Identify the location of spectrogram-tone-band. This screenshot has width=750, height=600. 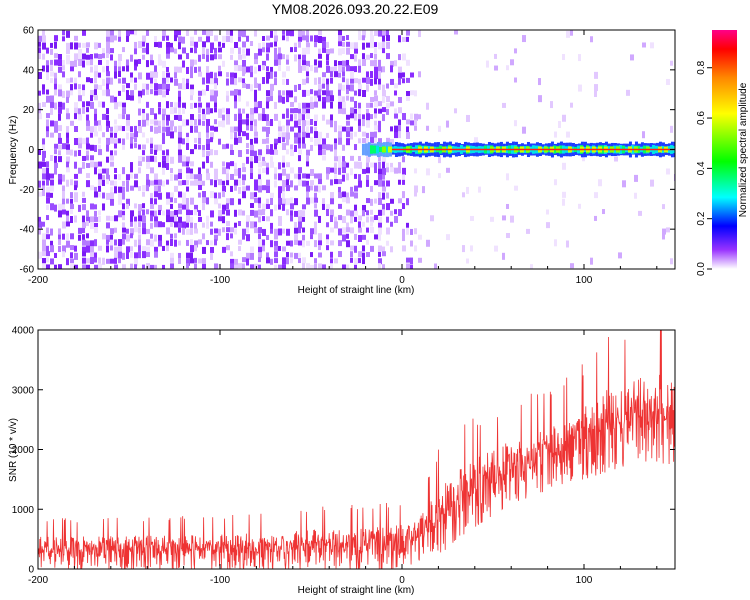
(374, 149).